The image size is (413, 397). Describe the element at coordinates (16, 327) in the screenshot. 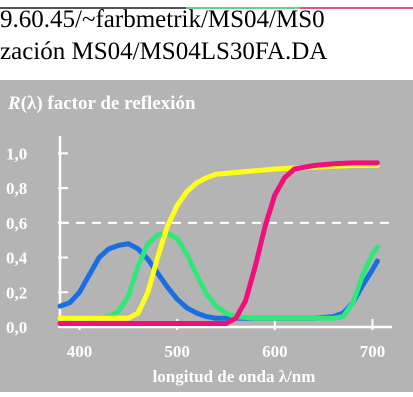

I see `y-tick-label: 0,0` at that location.